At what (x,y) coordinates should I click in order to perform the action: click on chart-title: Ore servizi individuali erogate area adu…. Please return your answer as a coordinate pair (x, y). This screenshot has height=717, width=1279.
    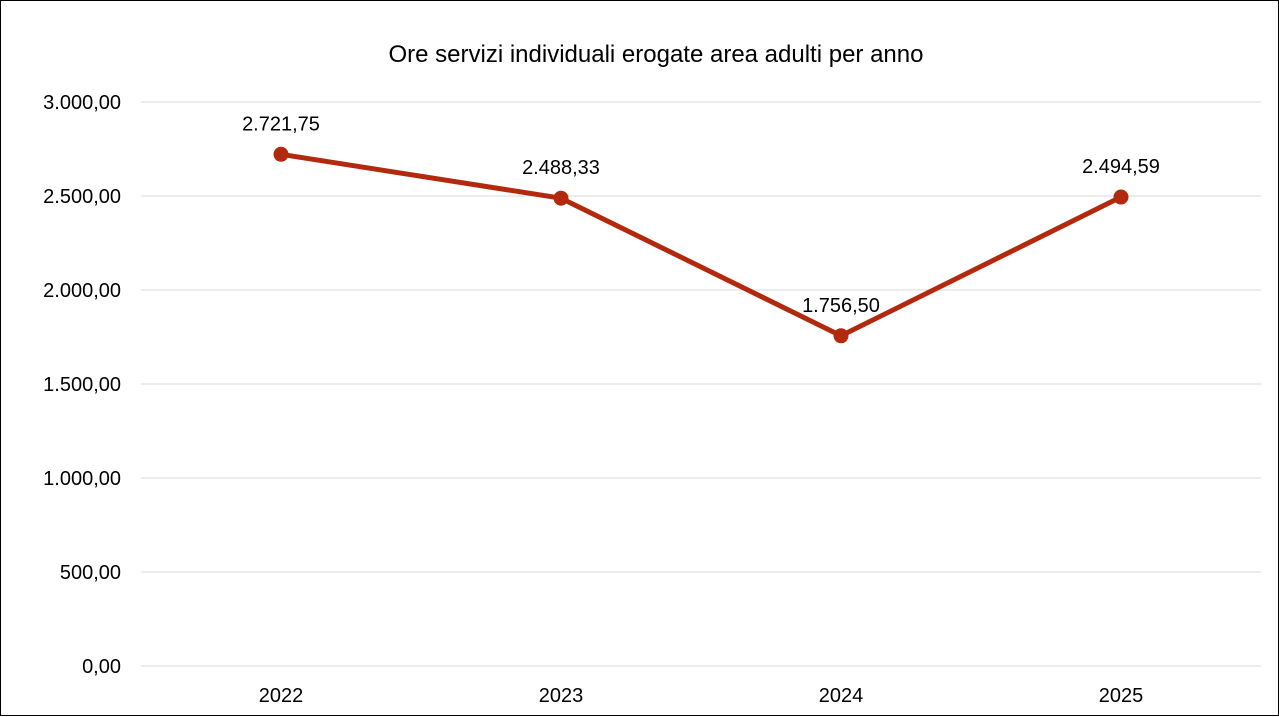
    Looking at the image, I should click on (656, 54).